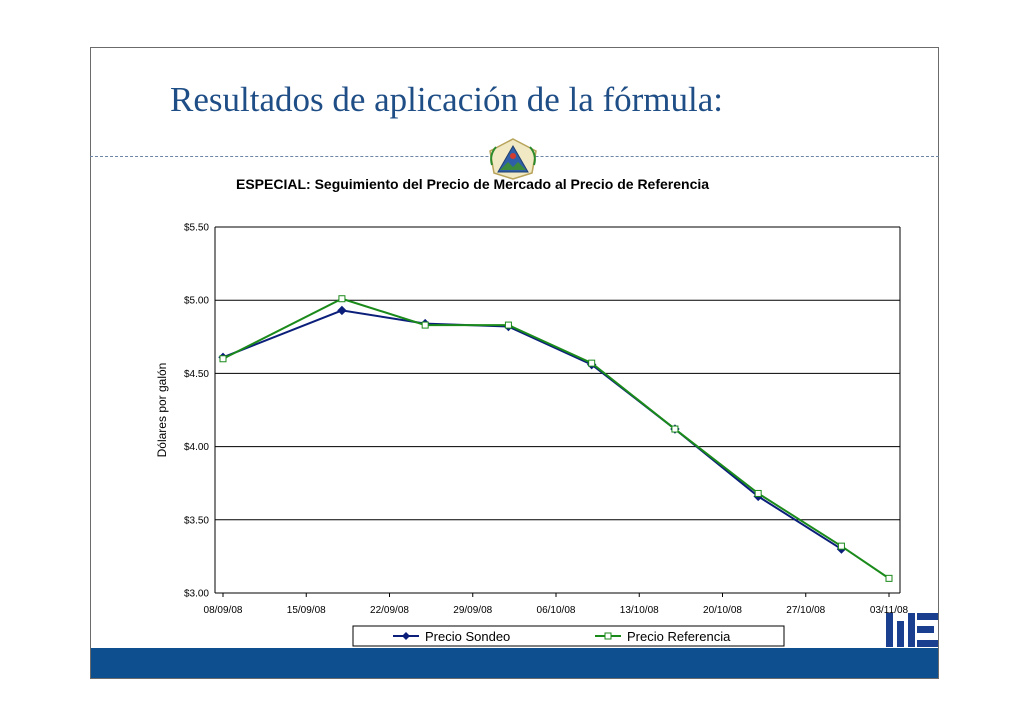 This screenshot has width=1030, height=728. I want to click on x-tick-label: 15/09/08, so click(306, 610).